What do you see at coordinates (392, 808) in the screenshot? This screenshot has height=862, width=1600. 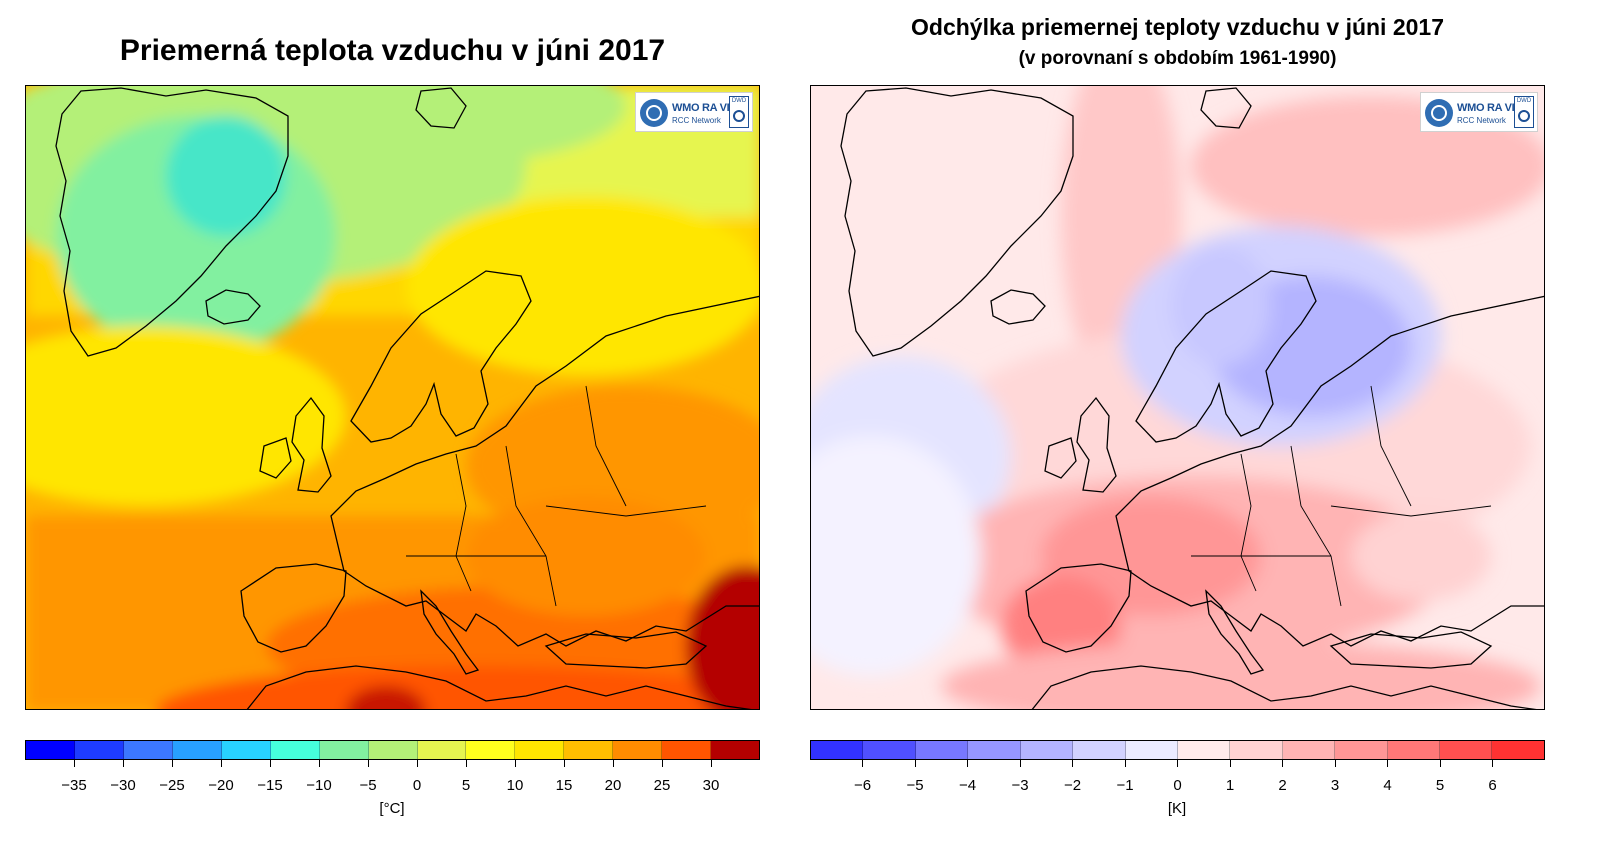 I see `temperature-unit: [°C]` at bounding box center [392, 808].